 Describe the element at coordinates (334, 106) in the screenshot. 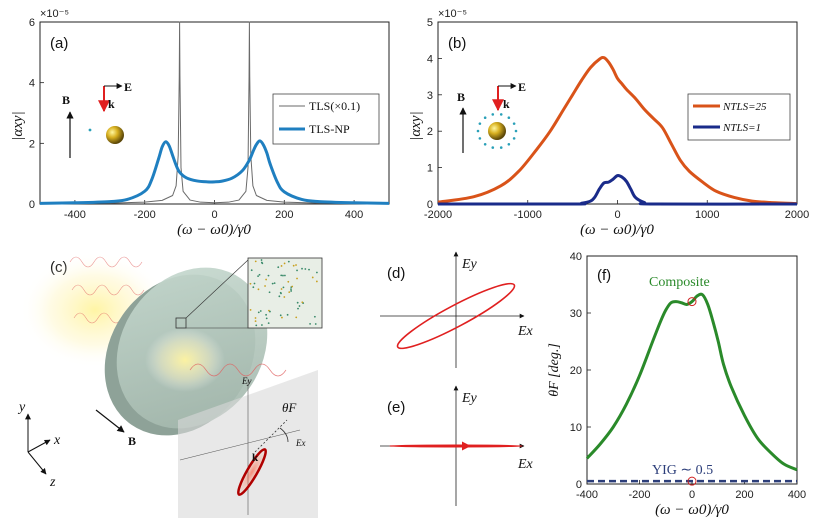

I see `legend-a-tls: TLS(×0.1)` at that location.